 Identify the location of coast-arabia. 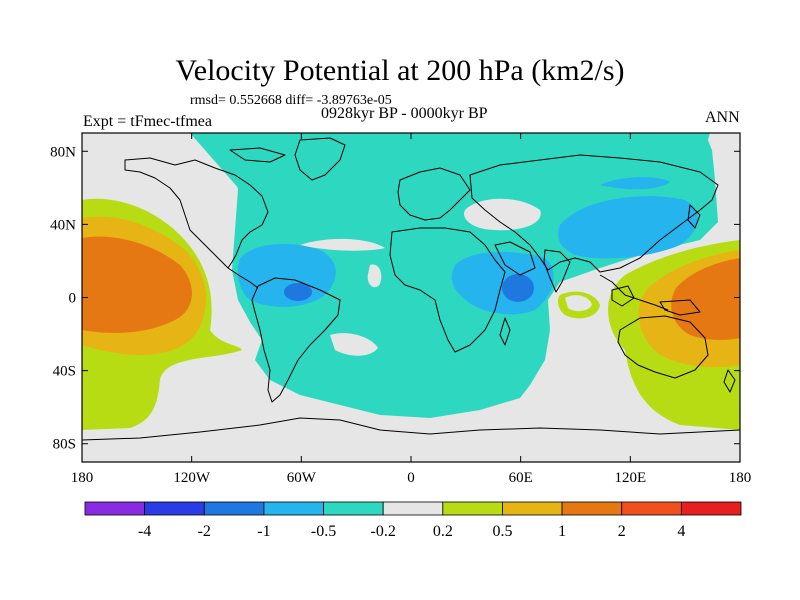
(515, 258).